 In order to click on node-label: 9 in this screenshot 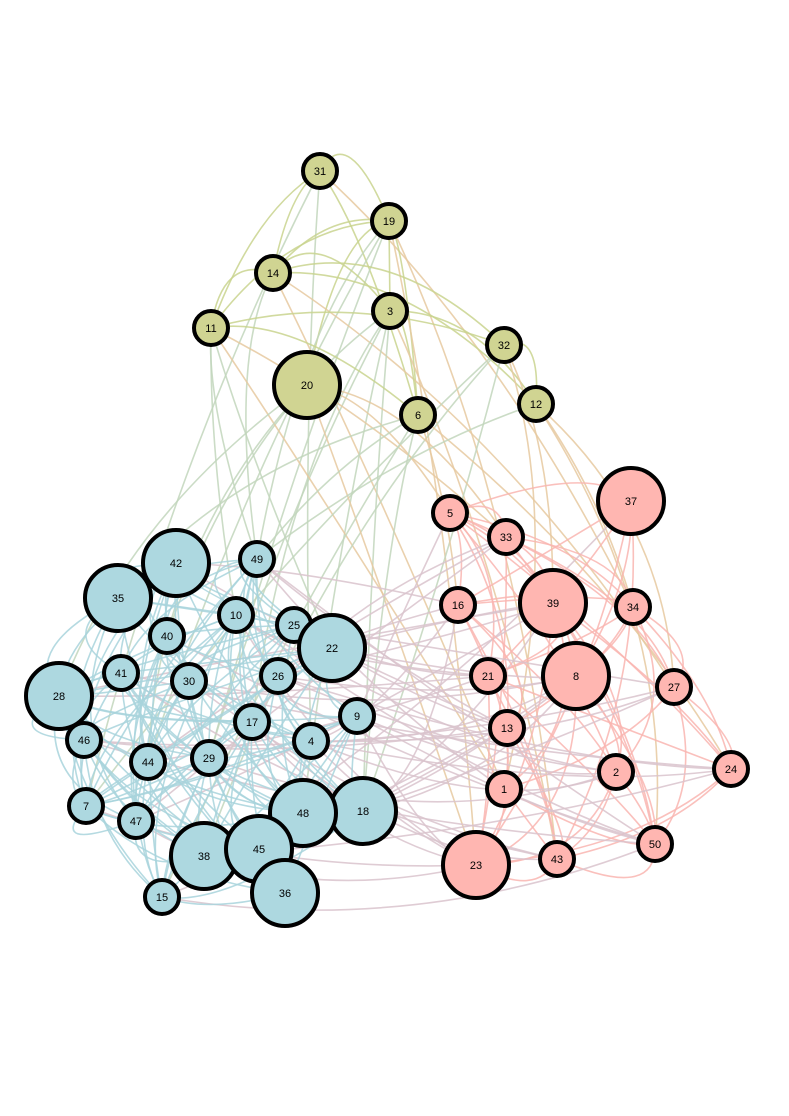, I will do `click(357, 717)`.